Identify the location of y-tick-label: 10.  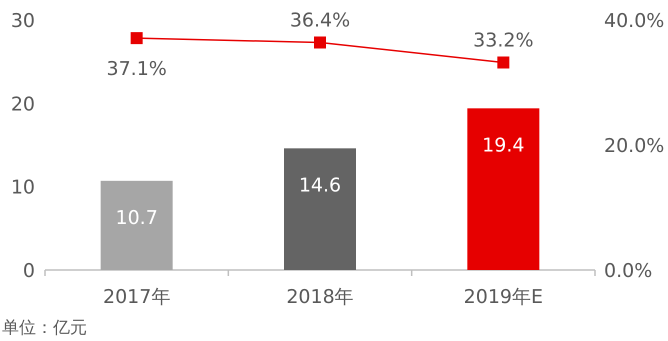
(22, 187).